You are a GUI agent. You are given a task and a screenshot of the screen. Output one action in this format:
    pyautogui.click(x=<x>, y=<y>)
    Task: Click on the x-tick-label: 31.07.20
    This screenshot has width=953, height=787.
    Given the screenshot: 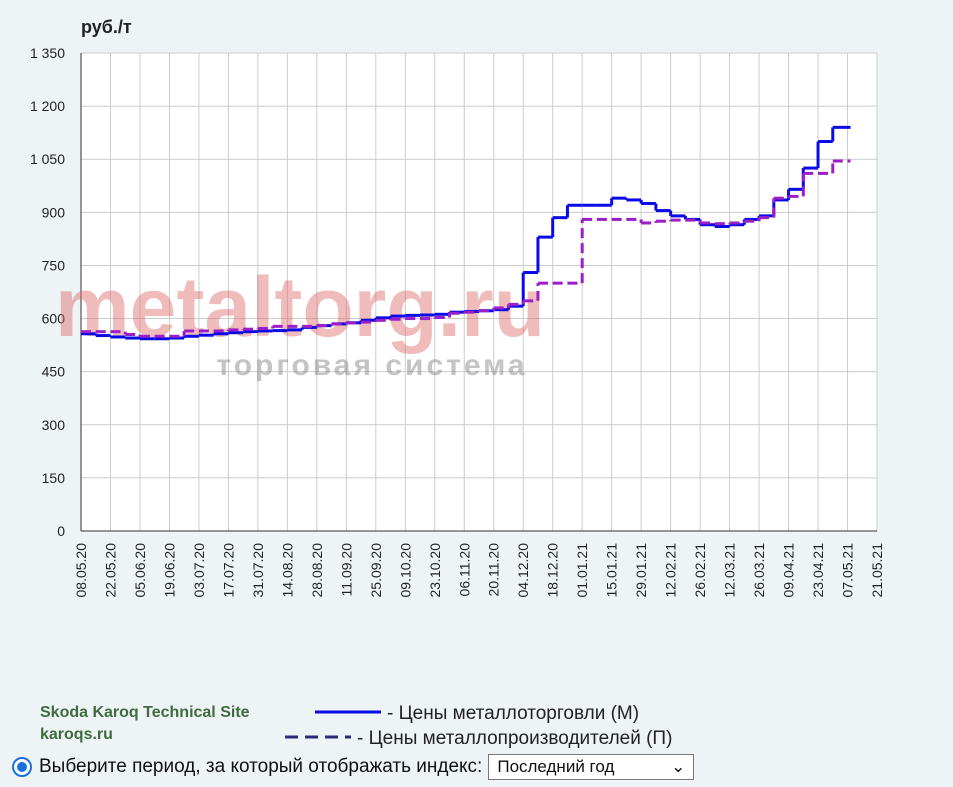 What is the action you would take?
    pyautogui.click(x=258, y=570)
    